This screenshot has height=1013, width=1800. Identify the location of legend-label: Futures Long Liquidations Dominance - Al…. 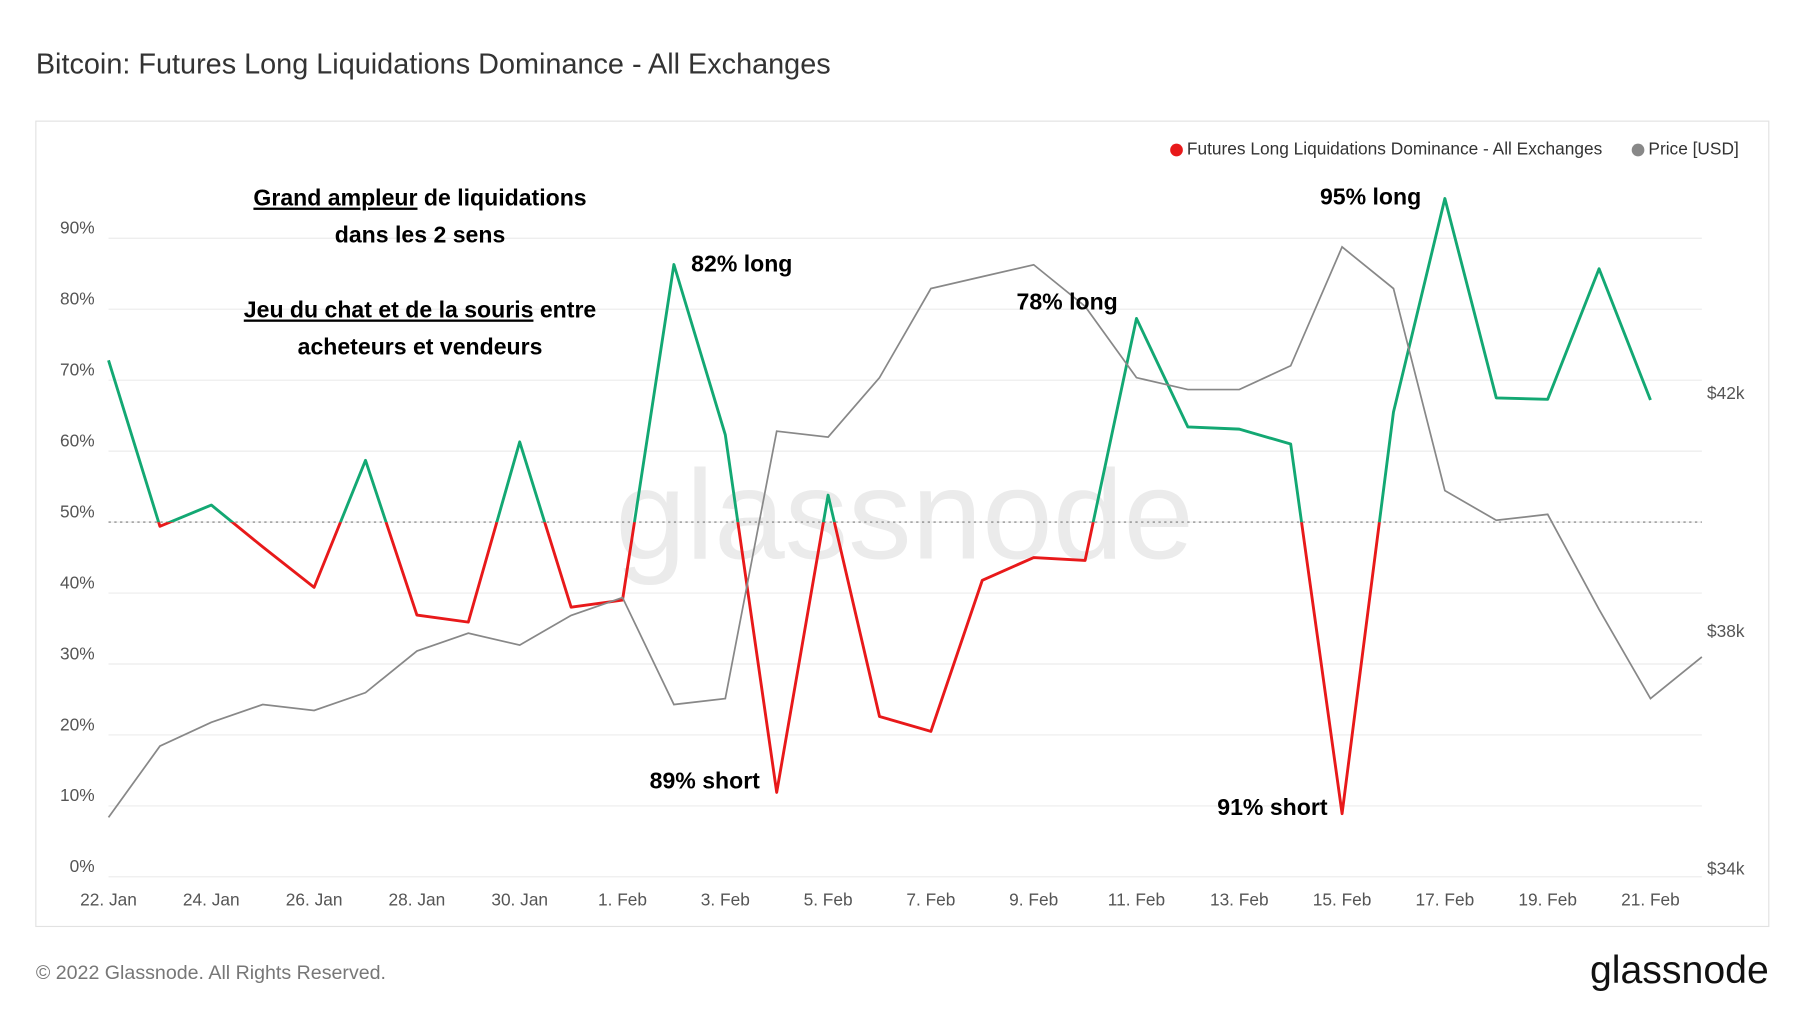
(1395, 149).